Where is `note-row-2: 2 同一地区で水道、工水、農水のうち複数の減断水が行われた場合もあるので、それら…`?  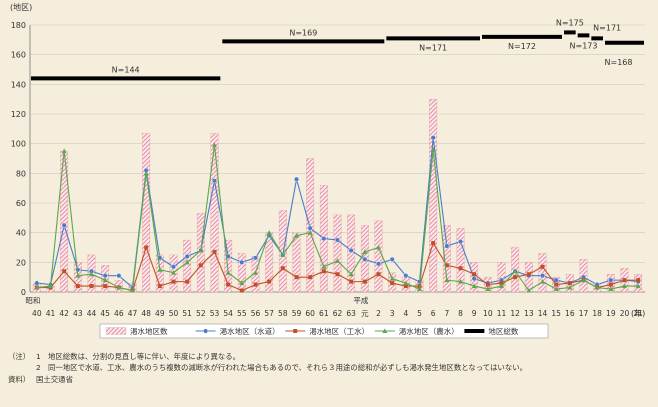 note-row-2: 2 同一地区で水道、工水、農水のうち複数の減断水が行われた場合もあるので、それら… is located at coordinates (329, 367).